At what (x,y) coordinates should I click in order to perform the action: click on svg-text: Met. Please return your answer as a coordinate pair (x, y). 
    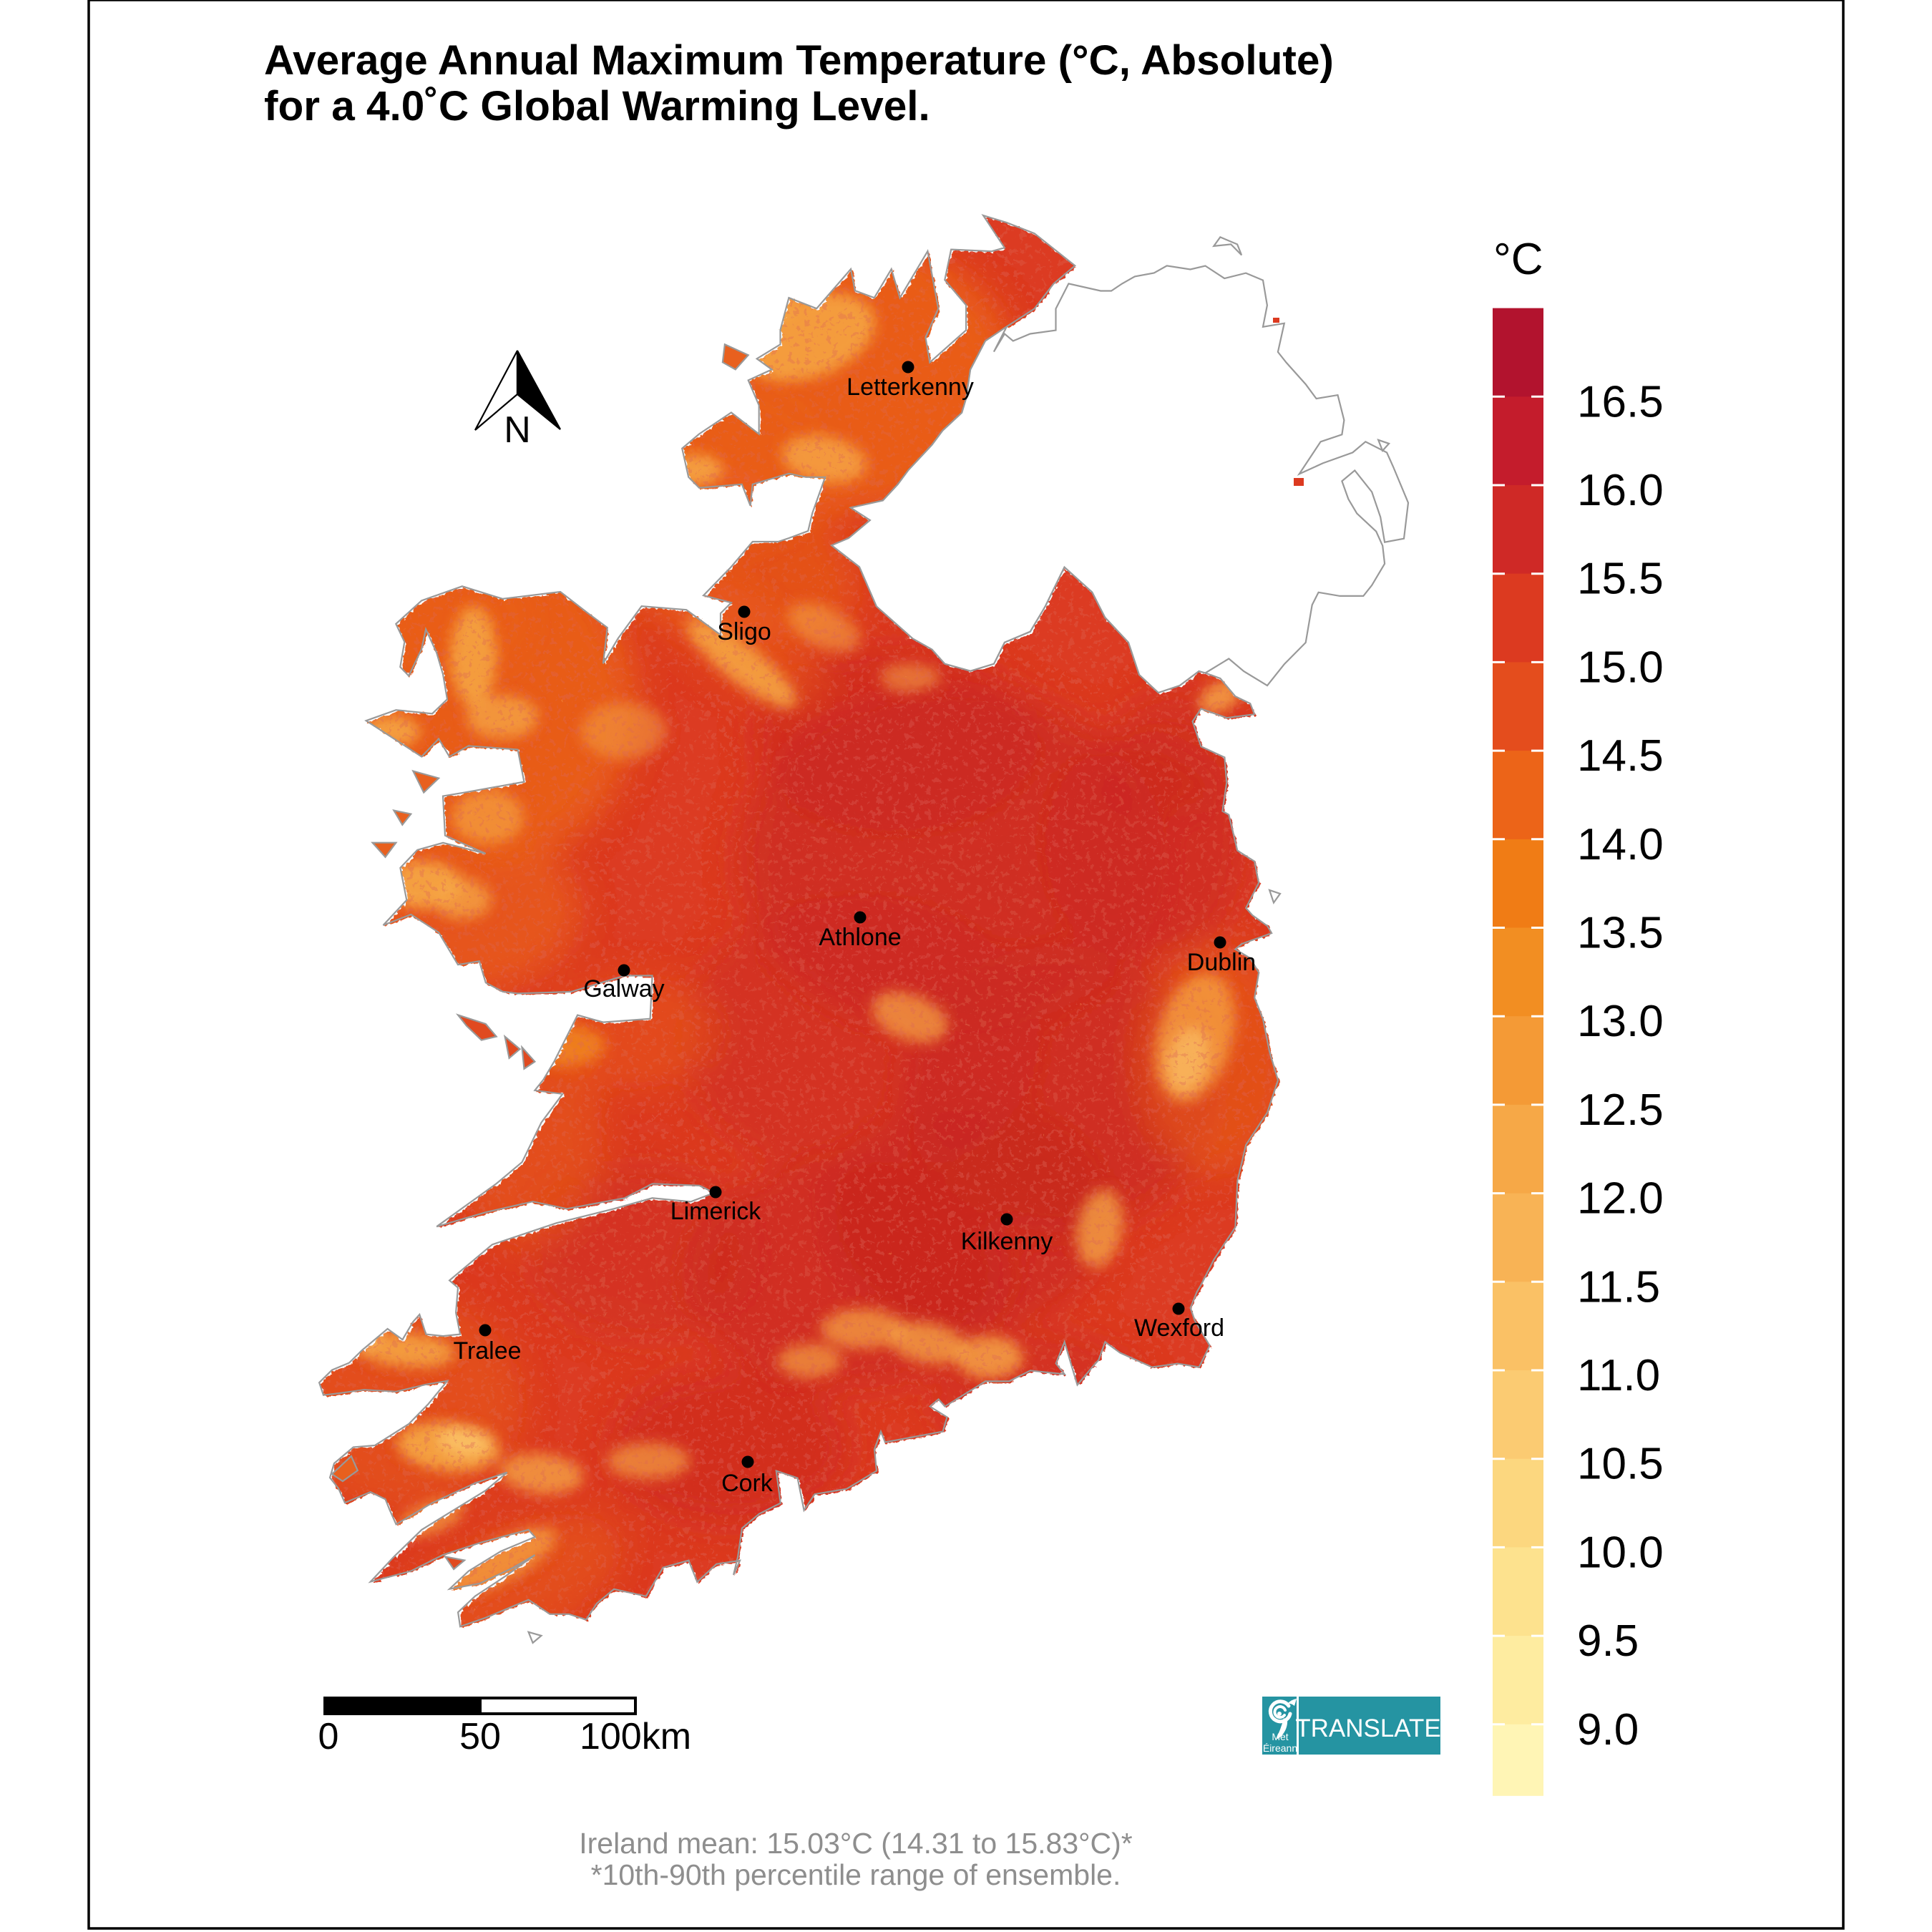
    Looking at the image, I should click on (1280, 1736).